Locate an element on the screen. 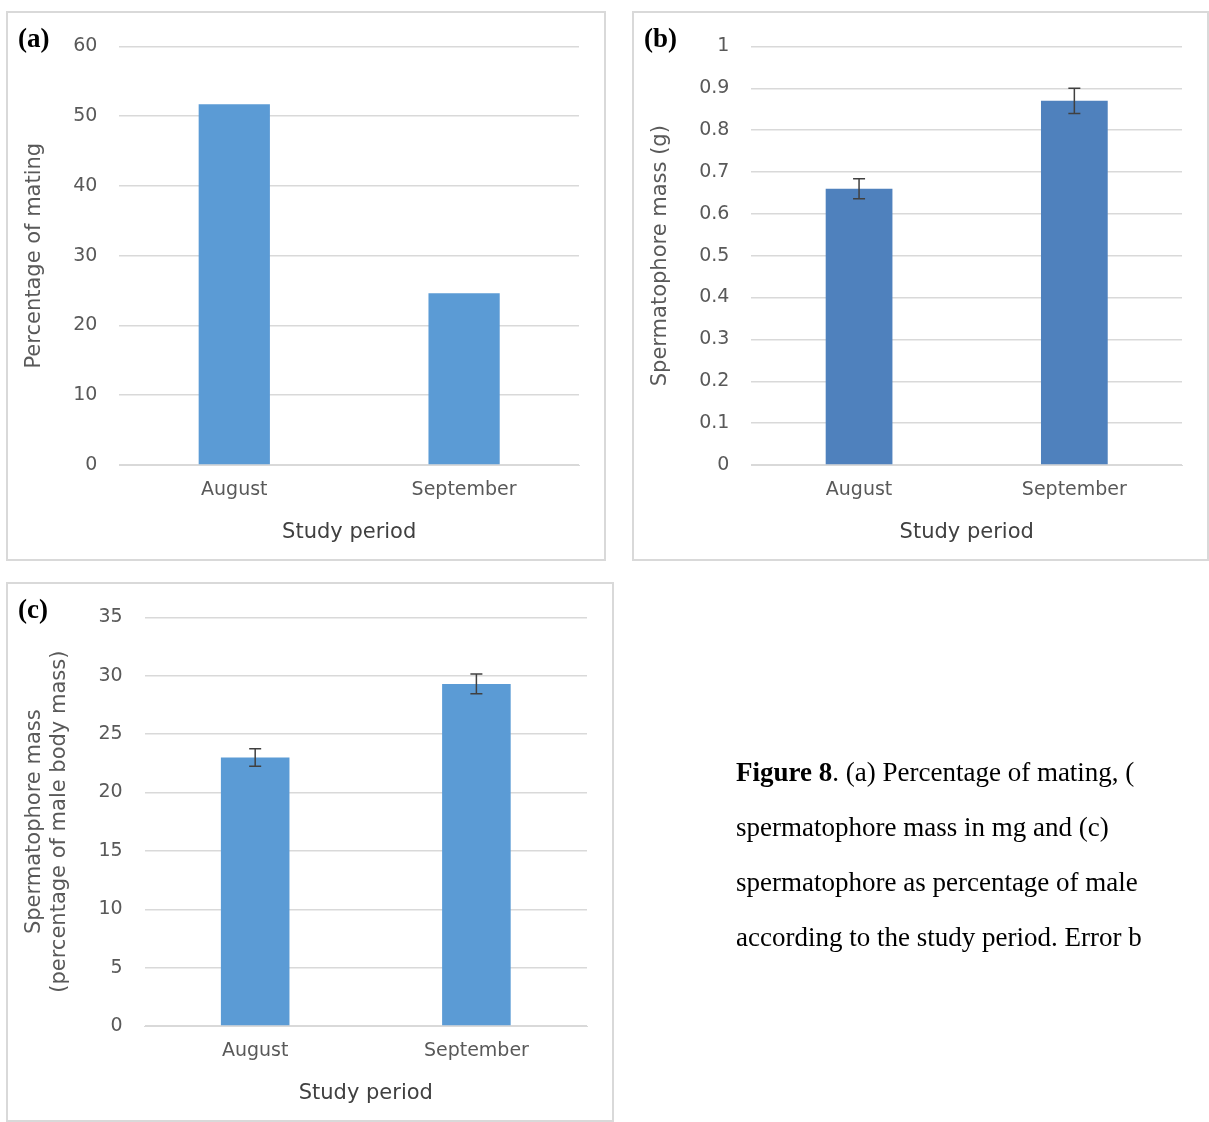 Image resolution: width=1209 pixels, height=1122 pixels. chart-title: (c) is located at coordinates (33, 609).